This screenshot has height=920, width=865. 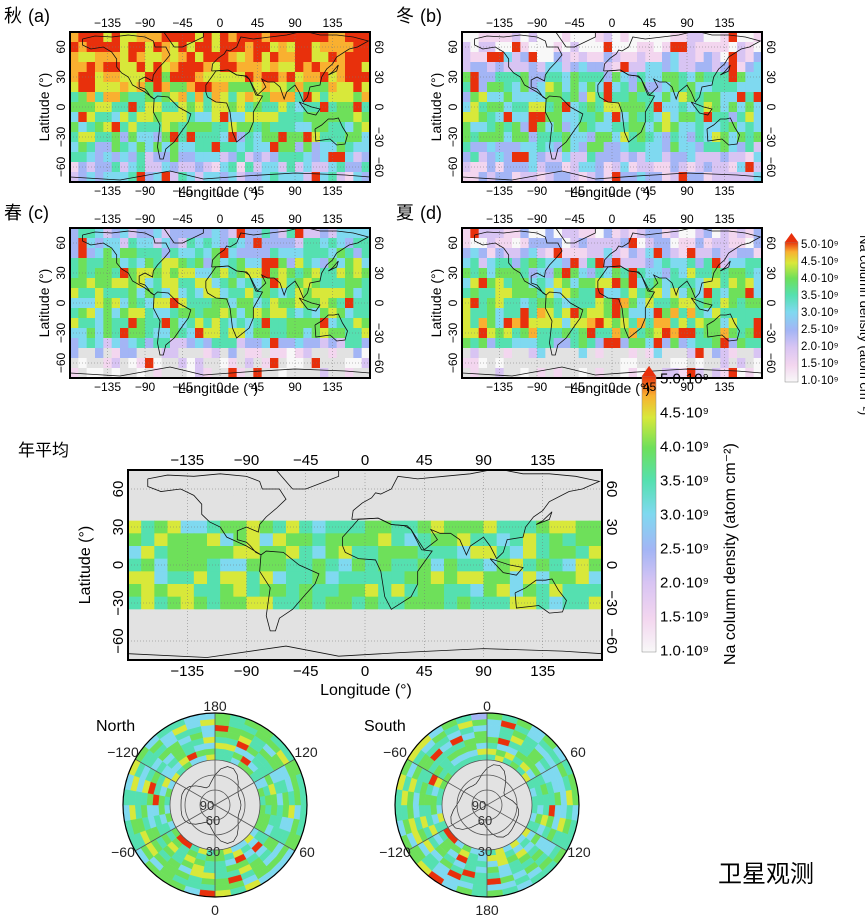 What do you see at coordinates (258, 23) in the screenshot?
I see `lon-tick-top: 45` at bounding box center [258, 23].